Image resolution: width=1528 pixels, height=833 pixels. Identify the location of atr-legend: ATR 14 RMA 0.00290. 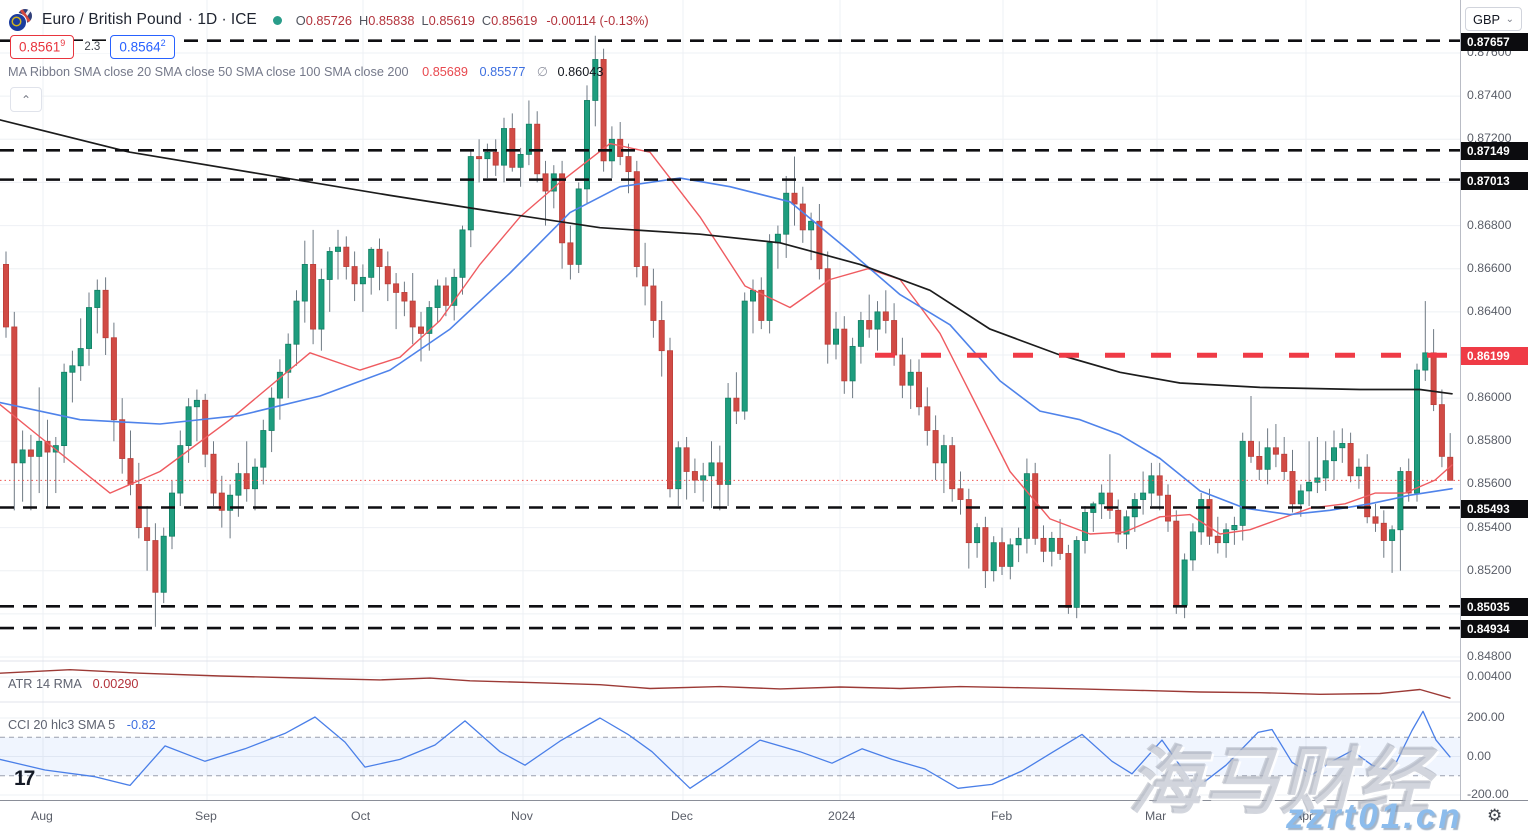
(73, 684).